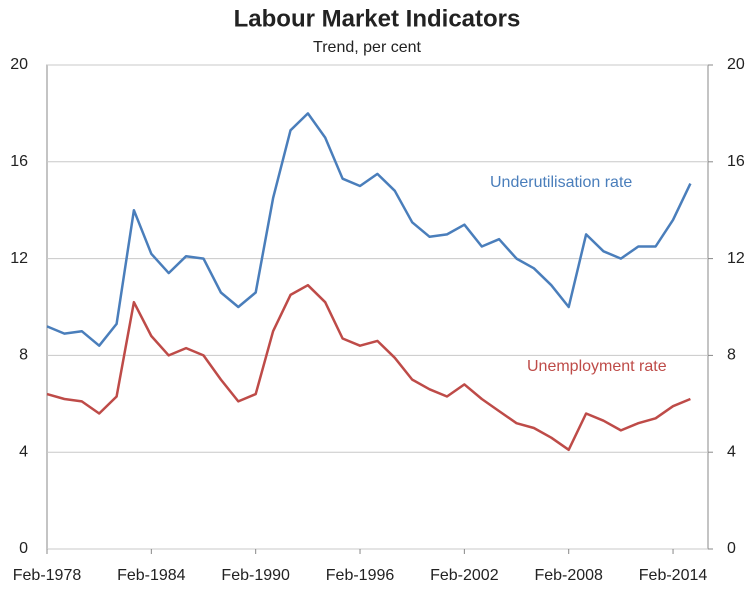  I want to click on x-tick-label: Feb-2002, so click(464, 575).